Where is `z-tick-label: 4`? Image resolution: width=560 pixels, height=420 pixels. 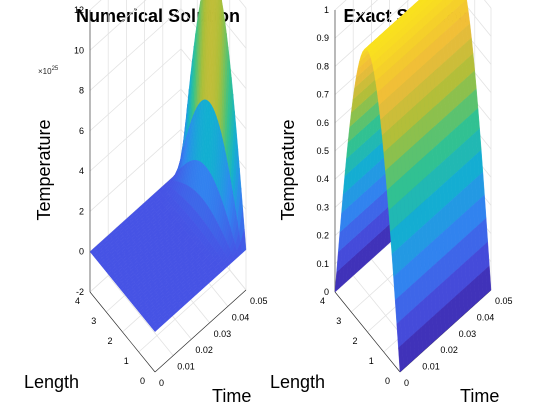
z-tick-label: 4 is located at coordinates (81, 171).